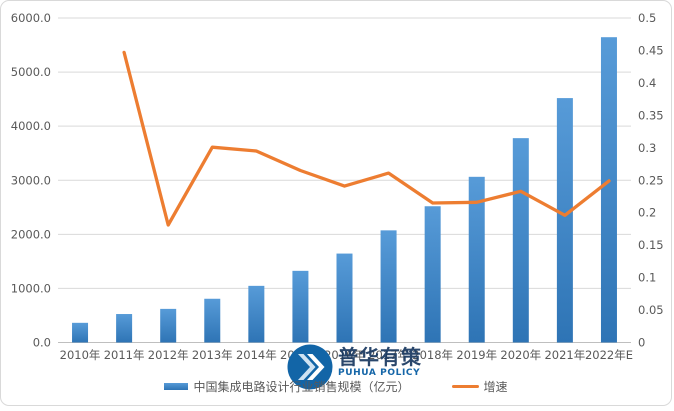  I want to click on watermark: 普华有策 PUHUA POLICY, so click(354, 367).